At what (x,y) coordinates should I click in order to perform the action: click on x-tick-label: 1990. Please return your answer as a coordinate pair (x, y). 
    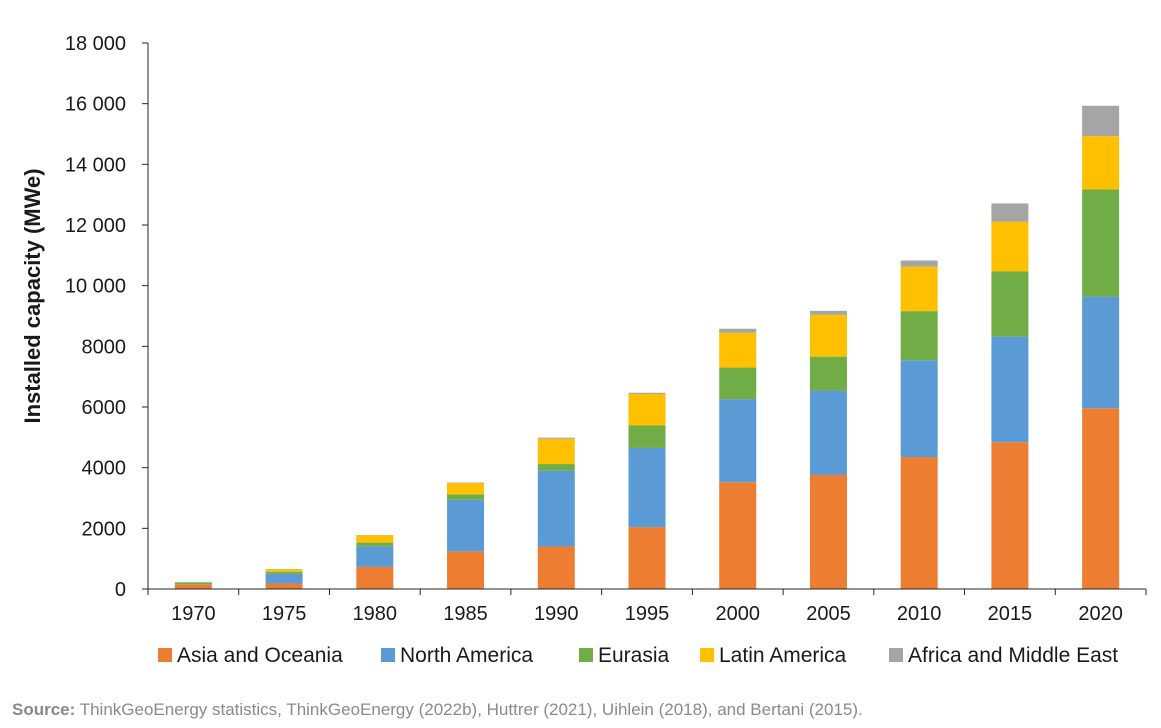
    Looking at the image, I should click on (556, 614).